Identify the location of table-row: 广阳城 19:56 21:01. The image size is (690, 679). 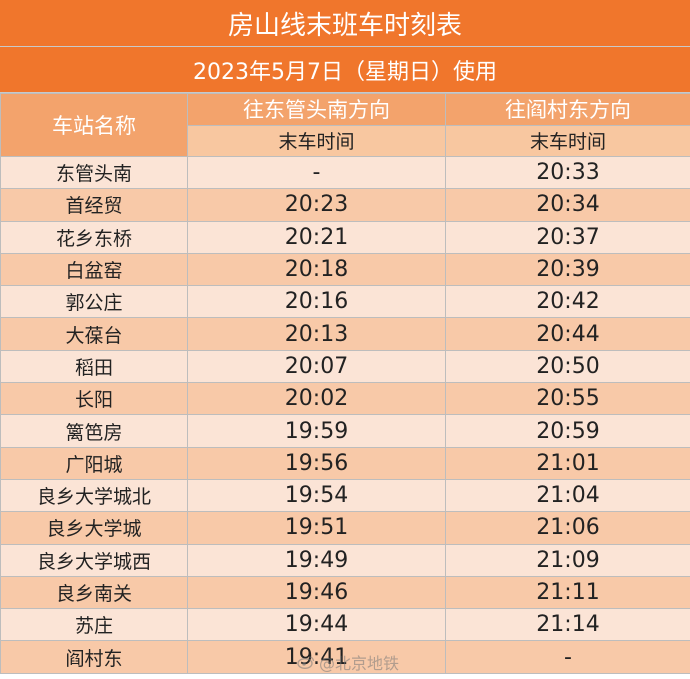
(345, 463).